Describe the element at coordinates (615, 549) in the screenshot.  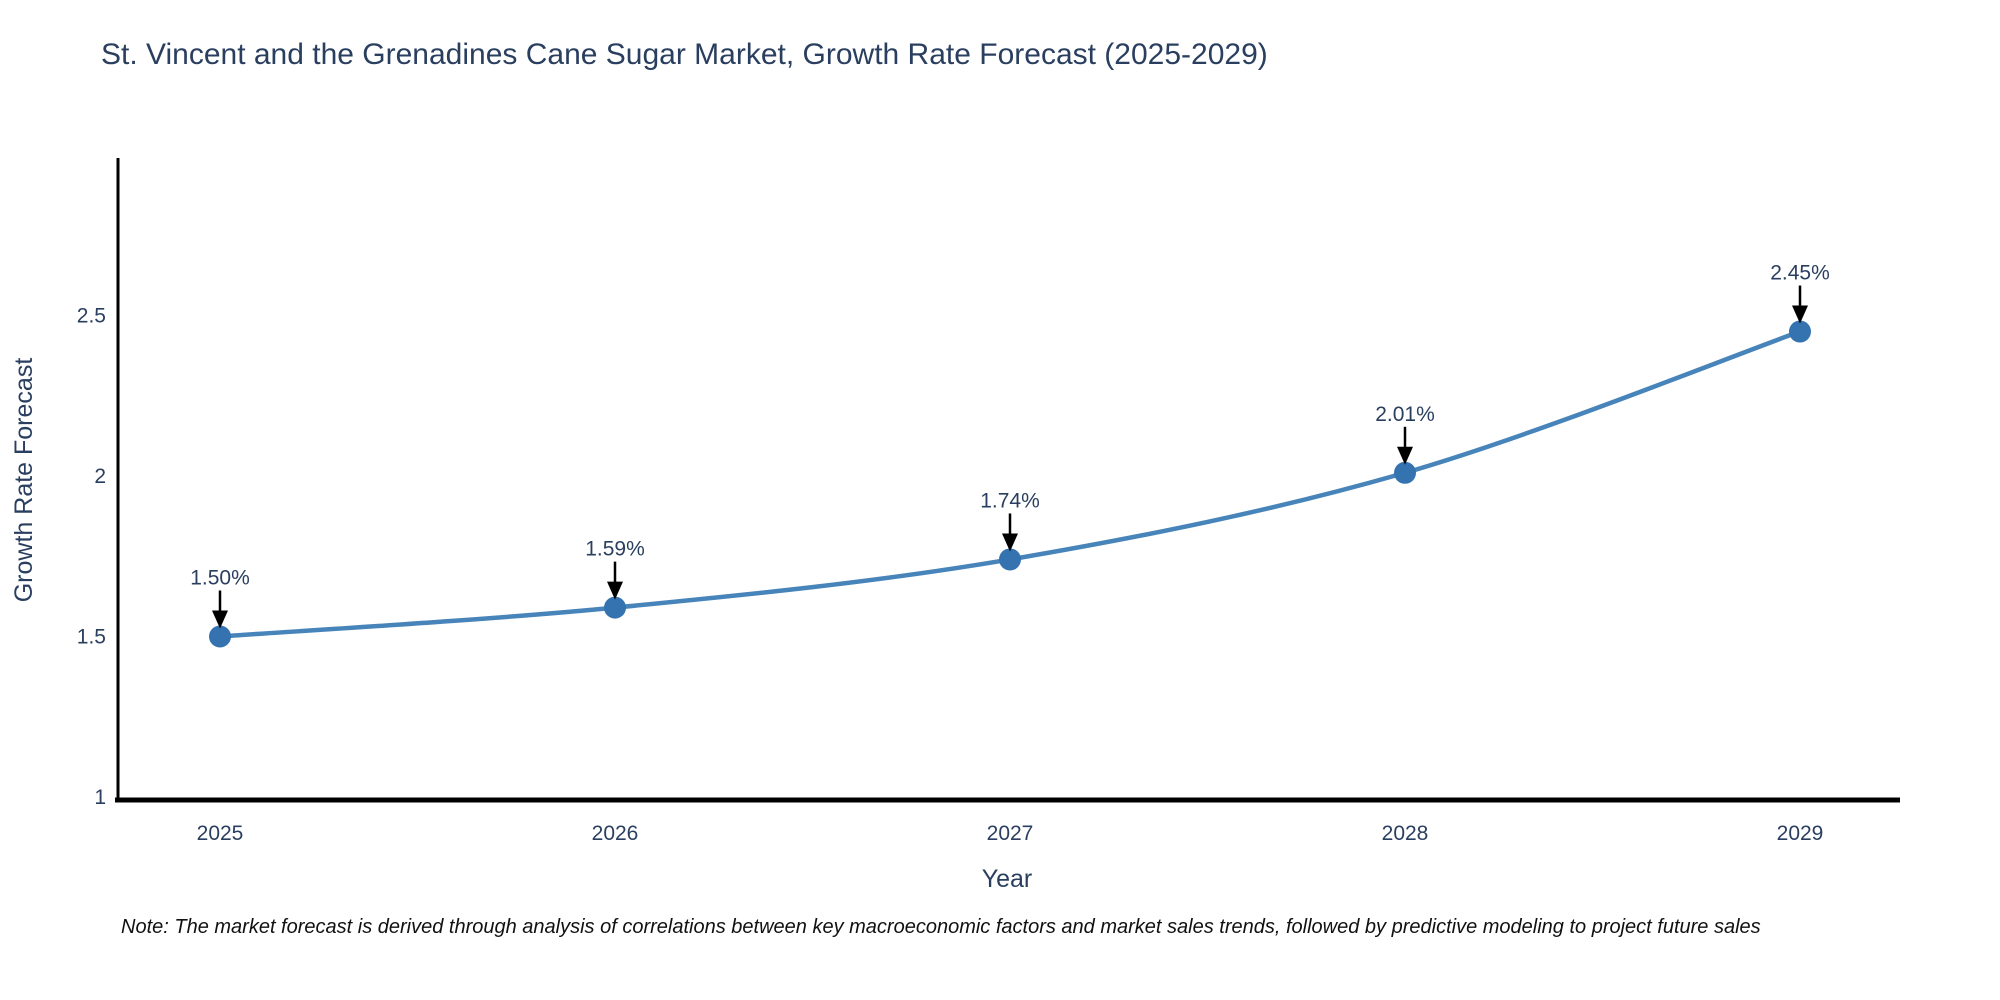
I see `data-point-label: 1.59%` at that location.